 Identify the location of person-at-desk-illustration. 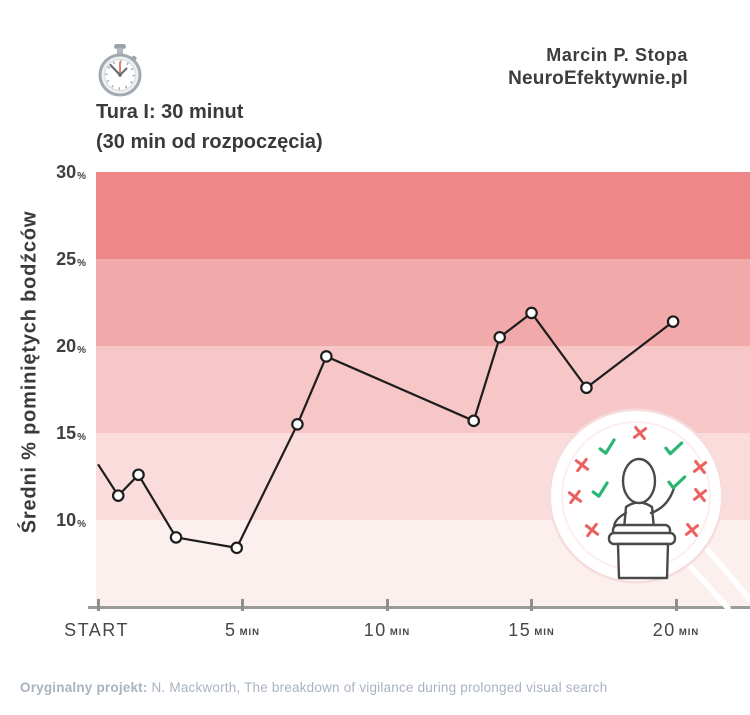
(642, 518).